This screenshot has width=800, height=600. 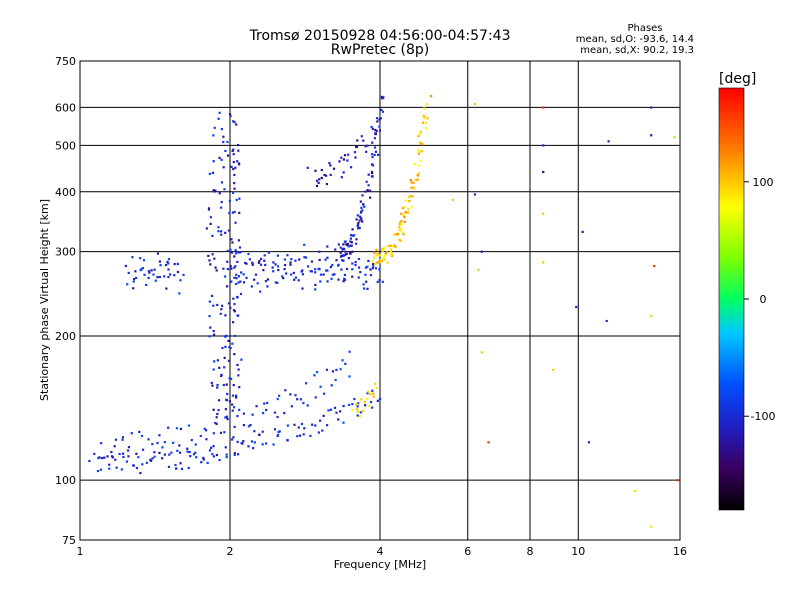 I want to click on x-tick-label: 10, so click(x=578, y=551).